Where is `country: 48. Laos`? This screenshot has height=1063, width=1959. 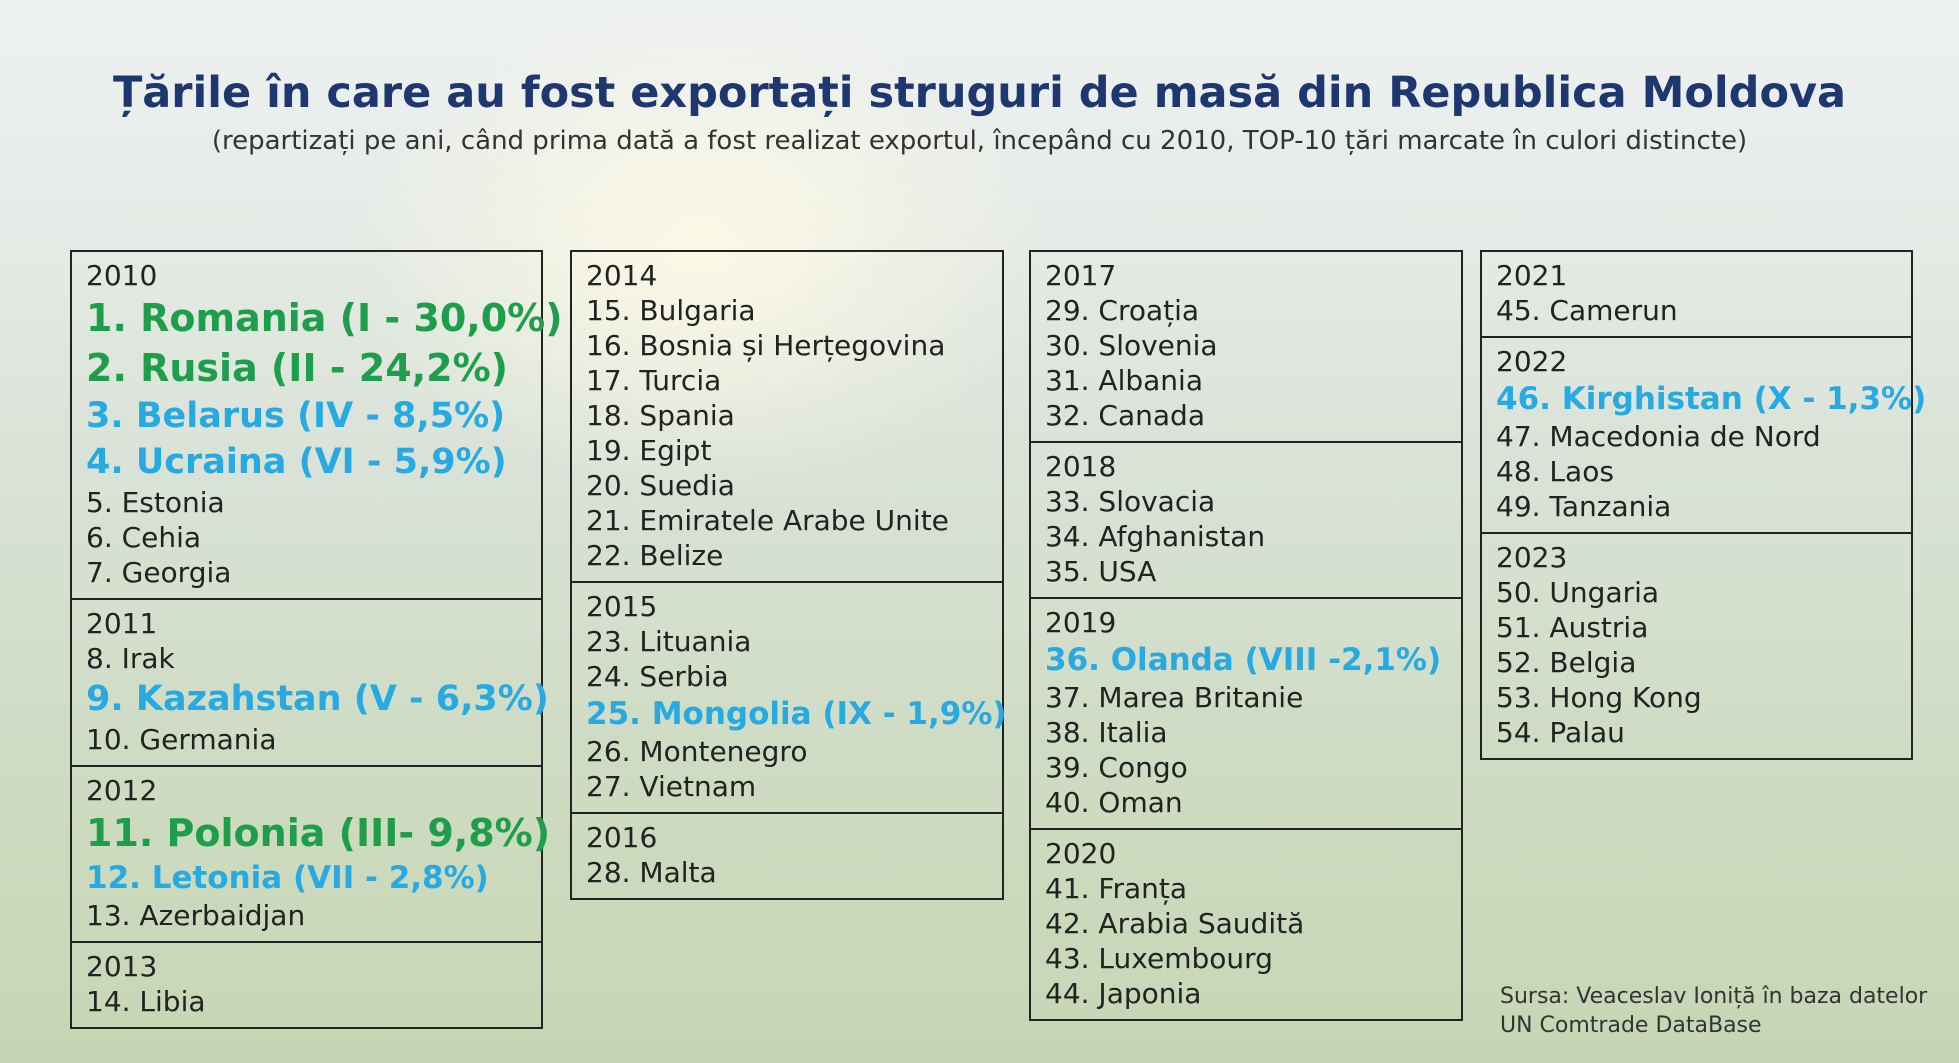
country: 48. Laos is located at coordinates (1555, 471).